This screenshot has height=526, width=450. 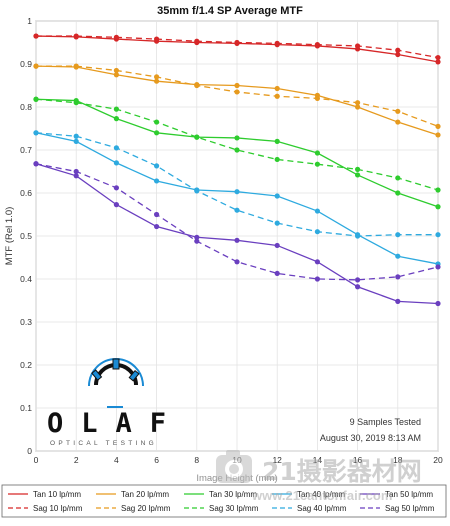 I want to click on x-tick-label: 12, so click(x=277, y=460).